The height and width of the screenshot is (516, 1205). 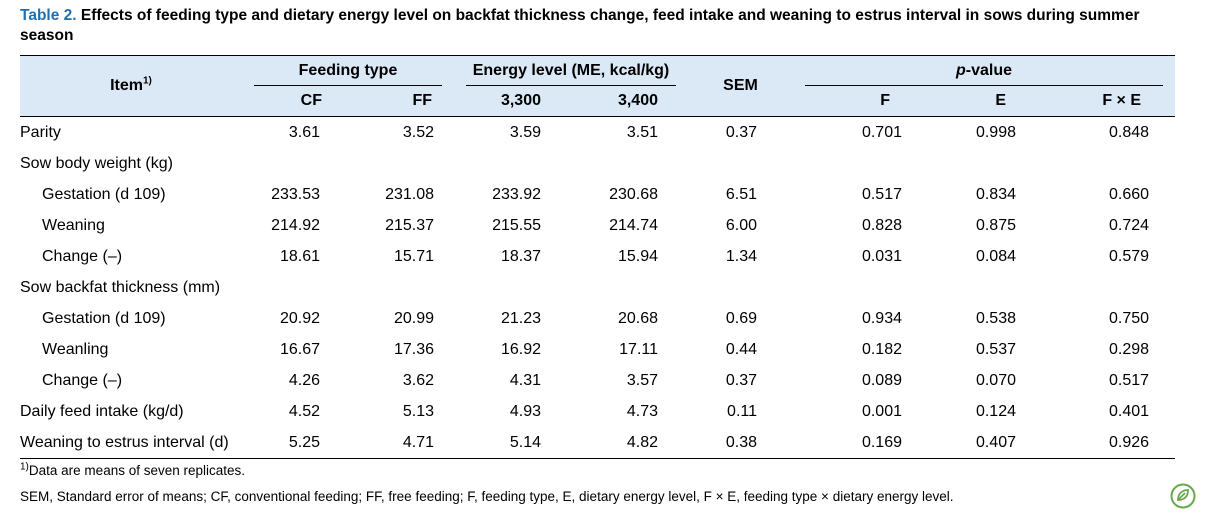 What do you see at coordinates (995, 442) in the screenshot?
I see `row-value: 0.407` at bounding box center [995, 442].